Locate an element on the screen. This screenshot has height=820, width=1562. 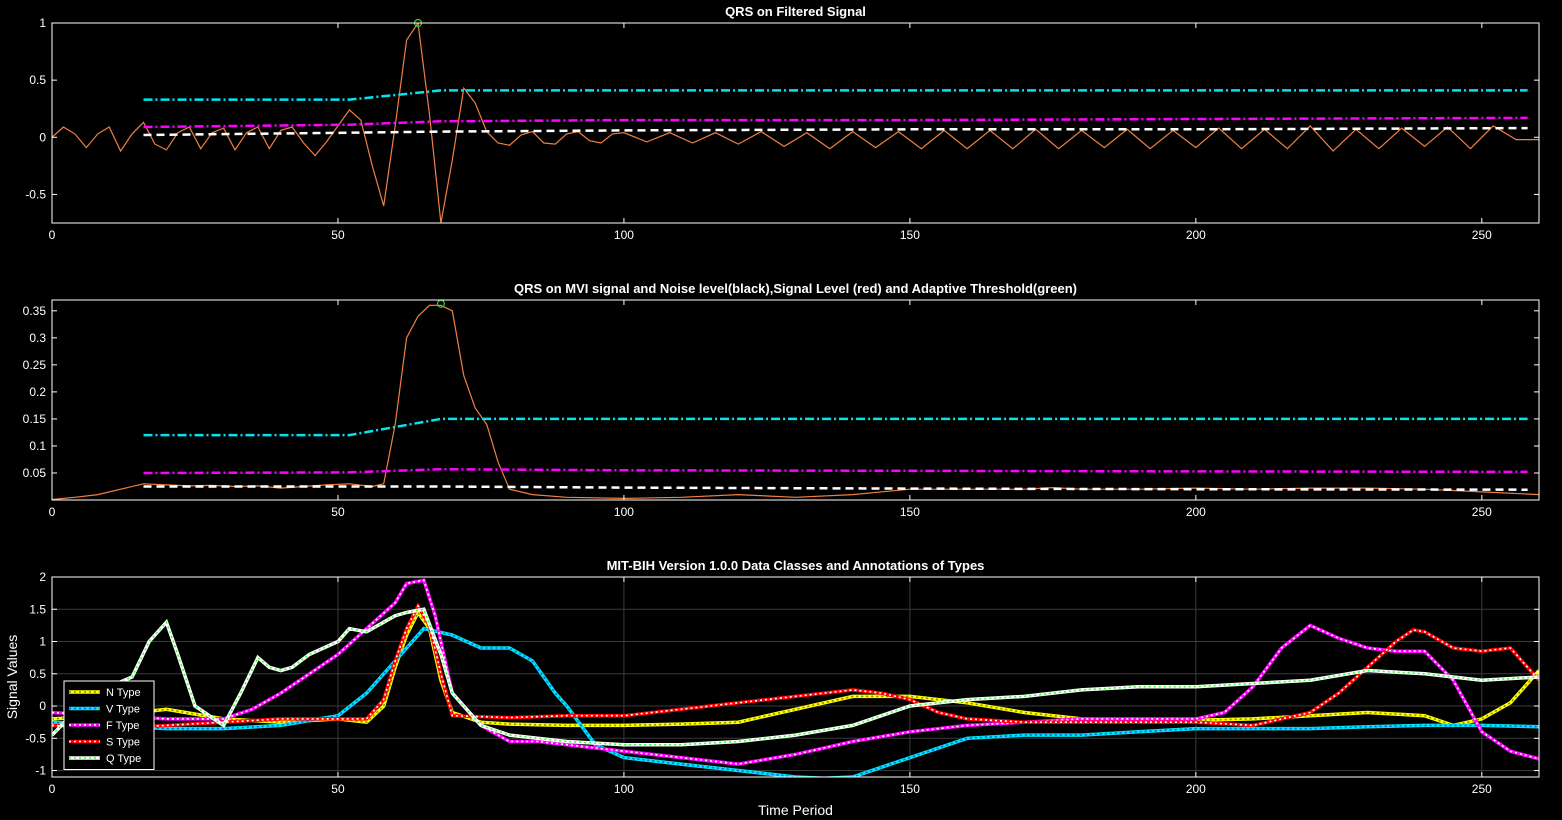
series-line-overlay is located at coordinates (795, 668).